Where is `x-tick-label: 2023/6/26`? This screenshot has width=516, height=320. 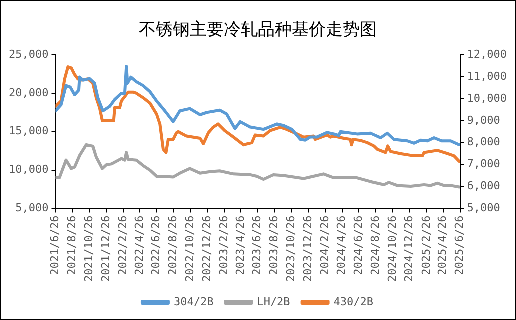
x-tick-label: 2023/6/26 is located at coordinates (257, 246).